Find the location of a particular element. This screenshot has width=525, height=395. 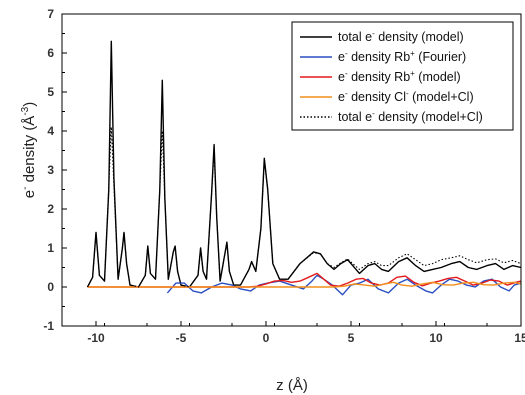

y-tick-label: 0 is located at coordinates (50, 287).